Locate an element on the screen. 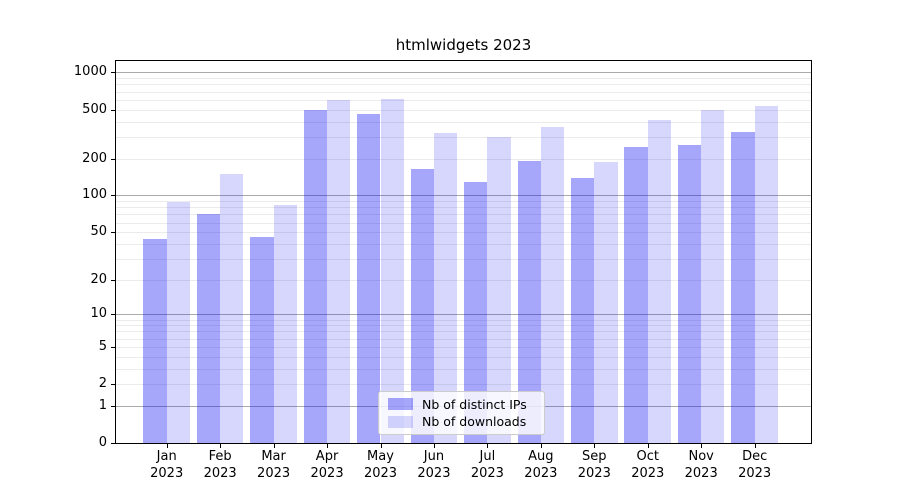 This screenshot has height=500, width=900. legend-swatch-ips is located at coordinates (400, 404).